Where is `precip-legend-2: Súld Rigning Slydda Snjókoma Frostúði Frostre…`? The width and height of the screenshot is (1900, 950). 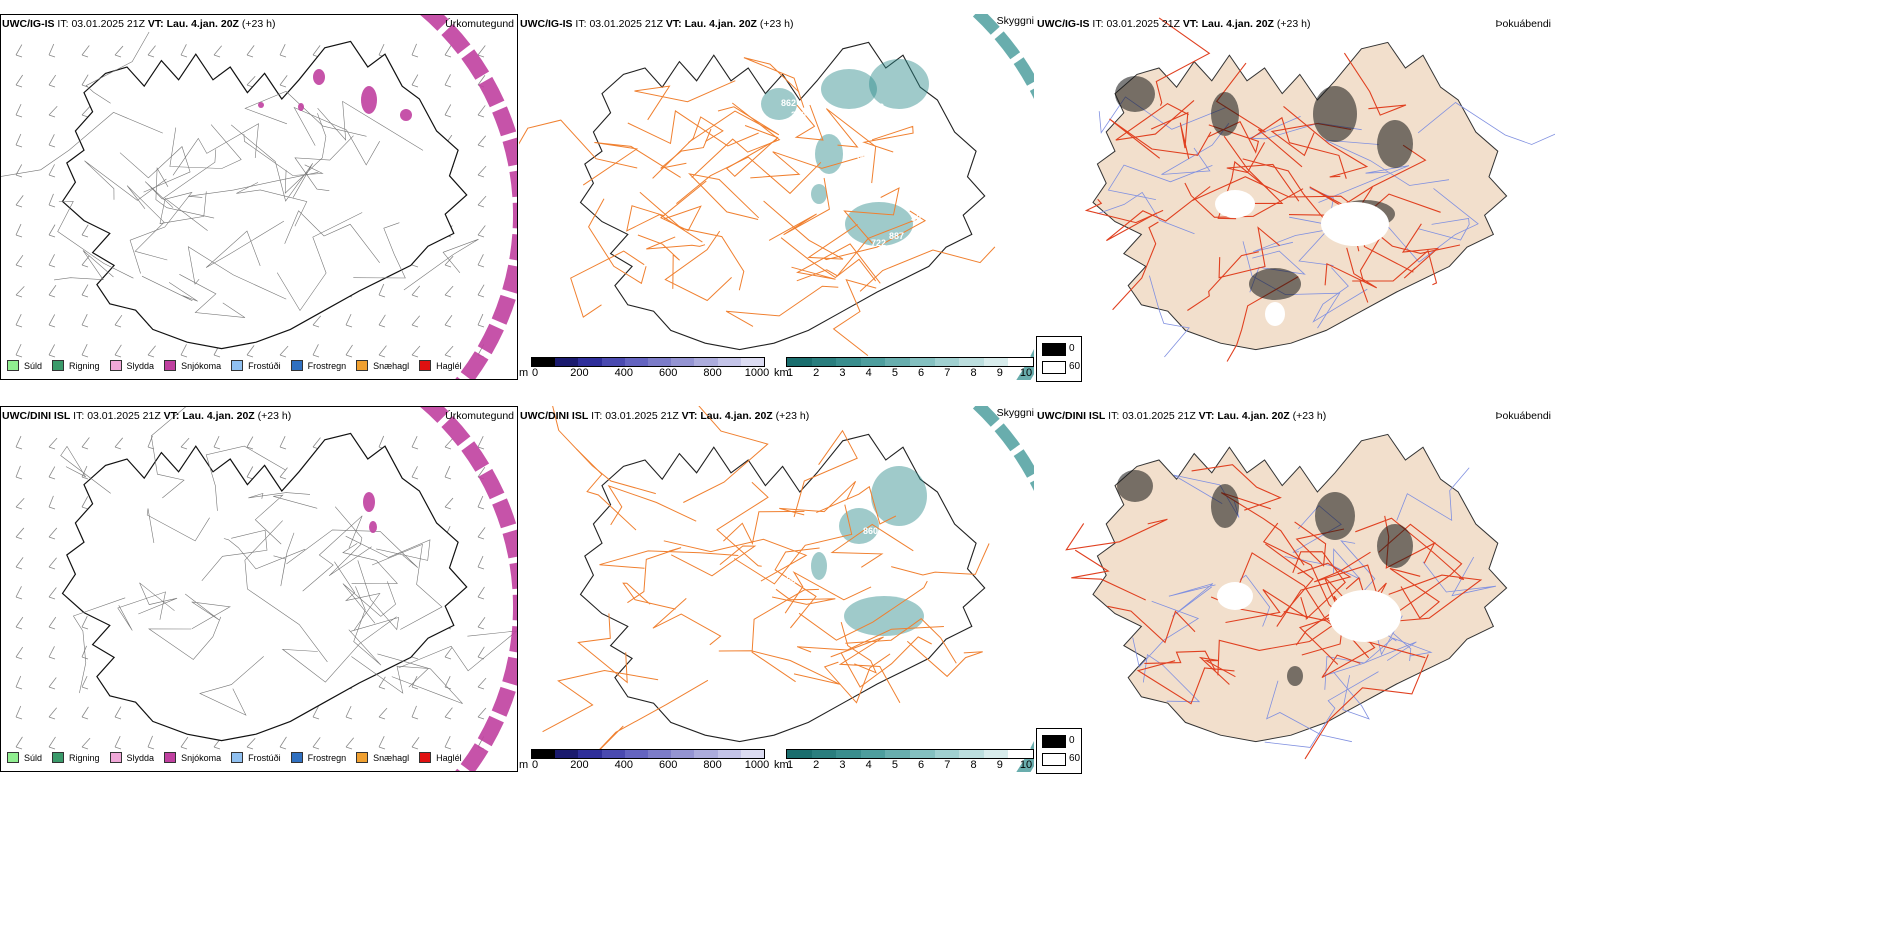 precip-legend-2: Súld Rigning Slydda Snjókoma Frostúði Frostre… is located at coordinates (234, 757).